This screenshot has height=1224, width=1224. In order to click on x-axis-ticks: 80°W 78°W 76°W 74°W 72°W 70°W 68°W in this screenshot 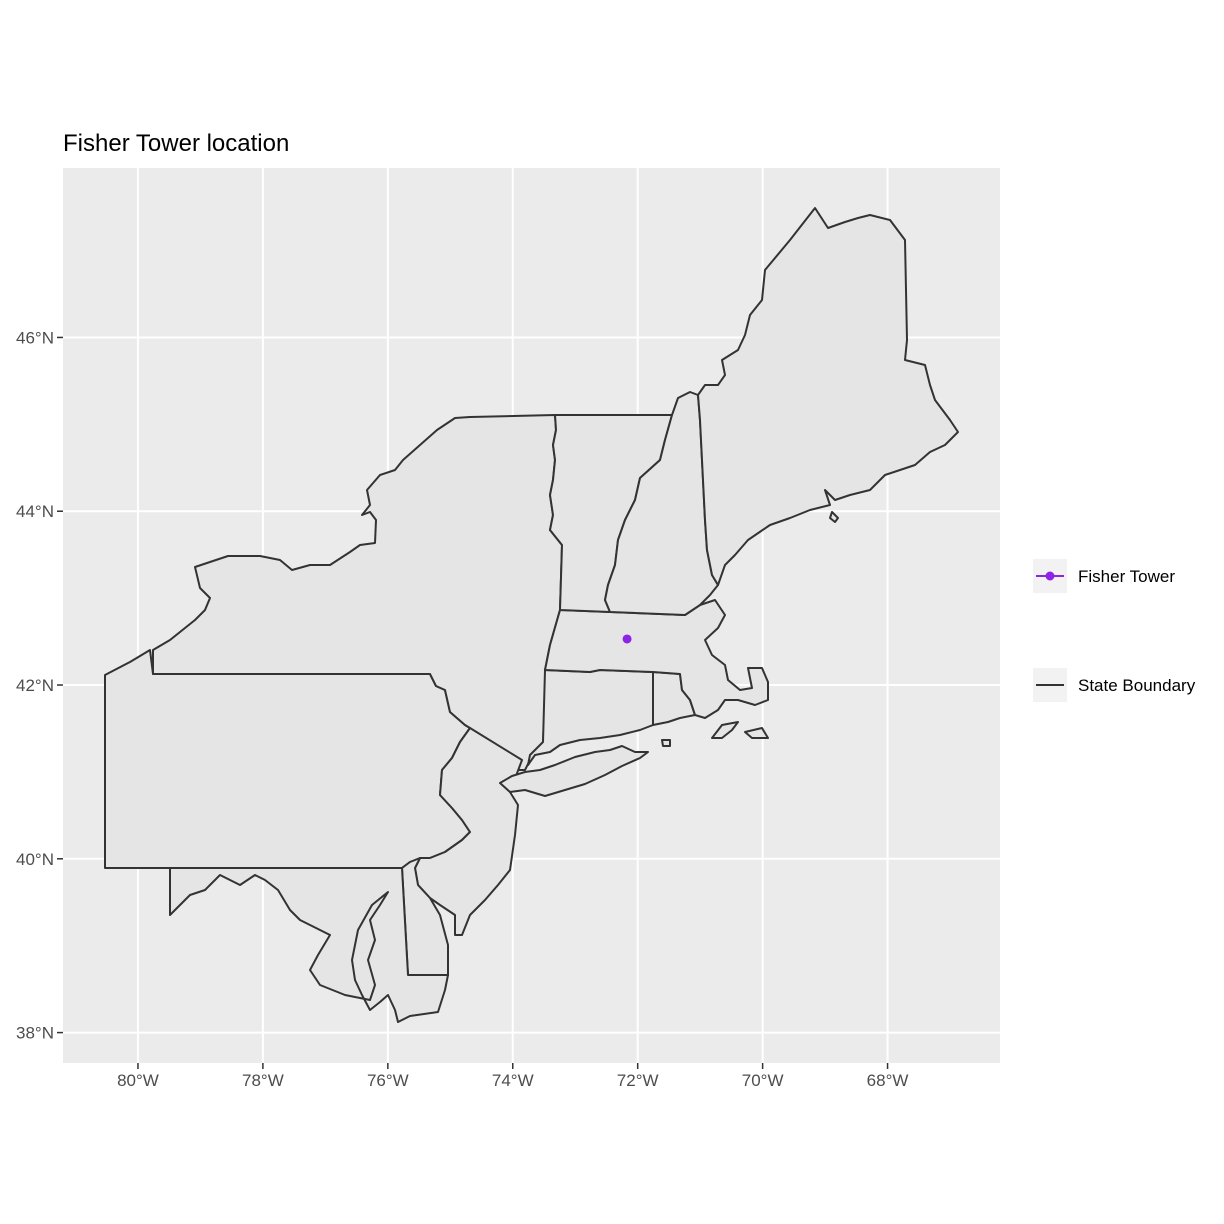, I will do `click(512, 1076)`.